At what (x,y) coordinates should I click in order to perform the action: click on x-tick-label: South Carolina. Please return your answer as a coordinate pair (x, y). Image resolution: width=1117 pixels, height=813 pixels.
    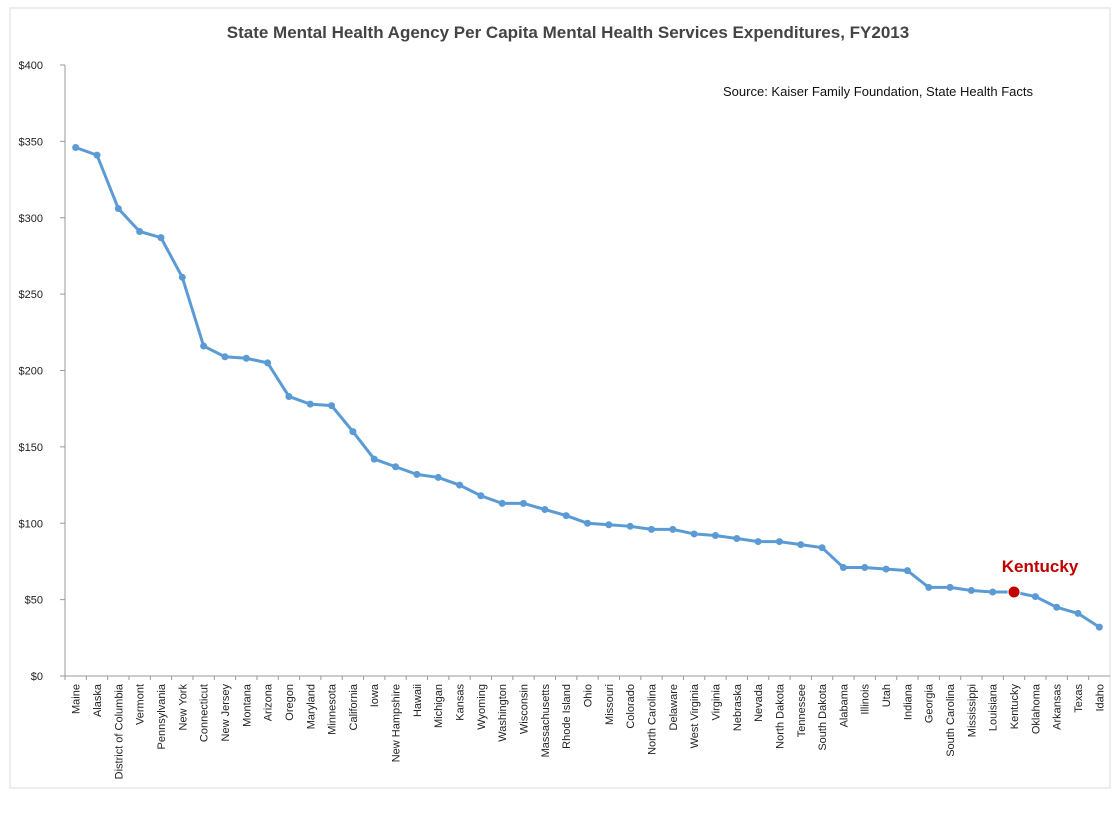
    Looking at the image, I should click on (951, 720).